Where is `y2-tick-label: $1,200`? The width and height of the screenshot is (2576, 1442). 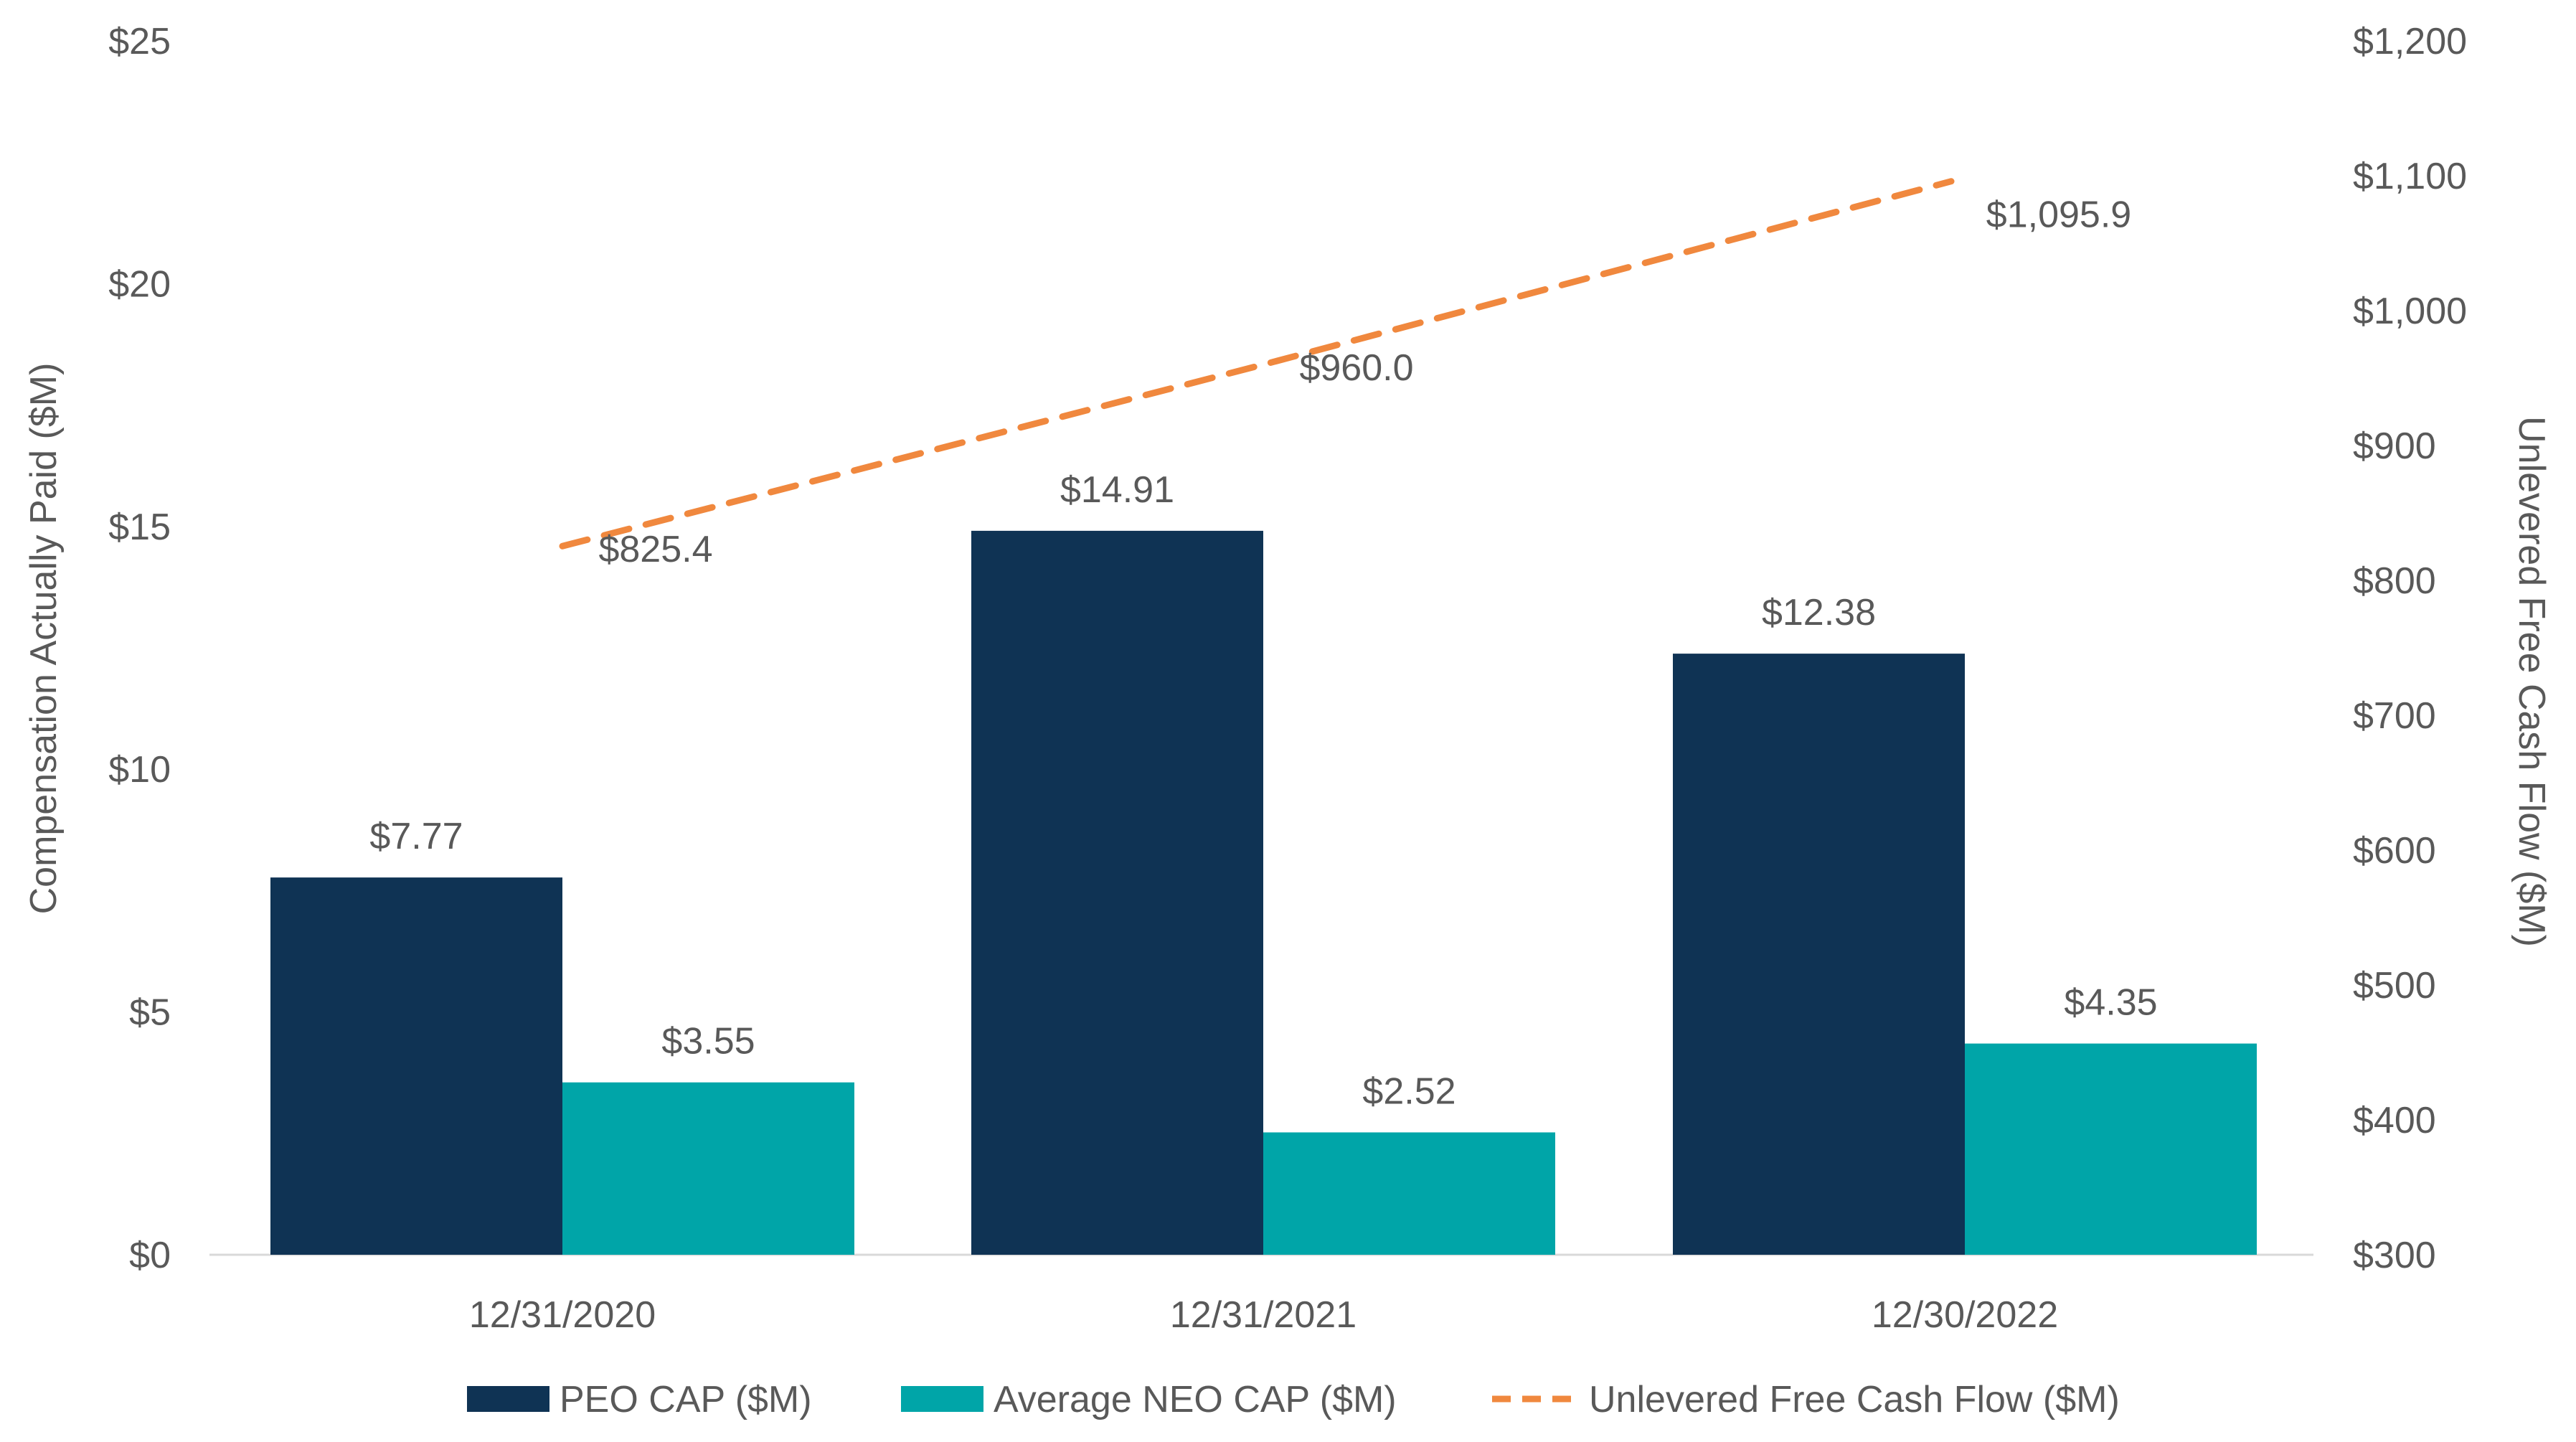
y2-tick-label: $1,200 is located at coordinates (2410, 42).